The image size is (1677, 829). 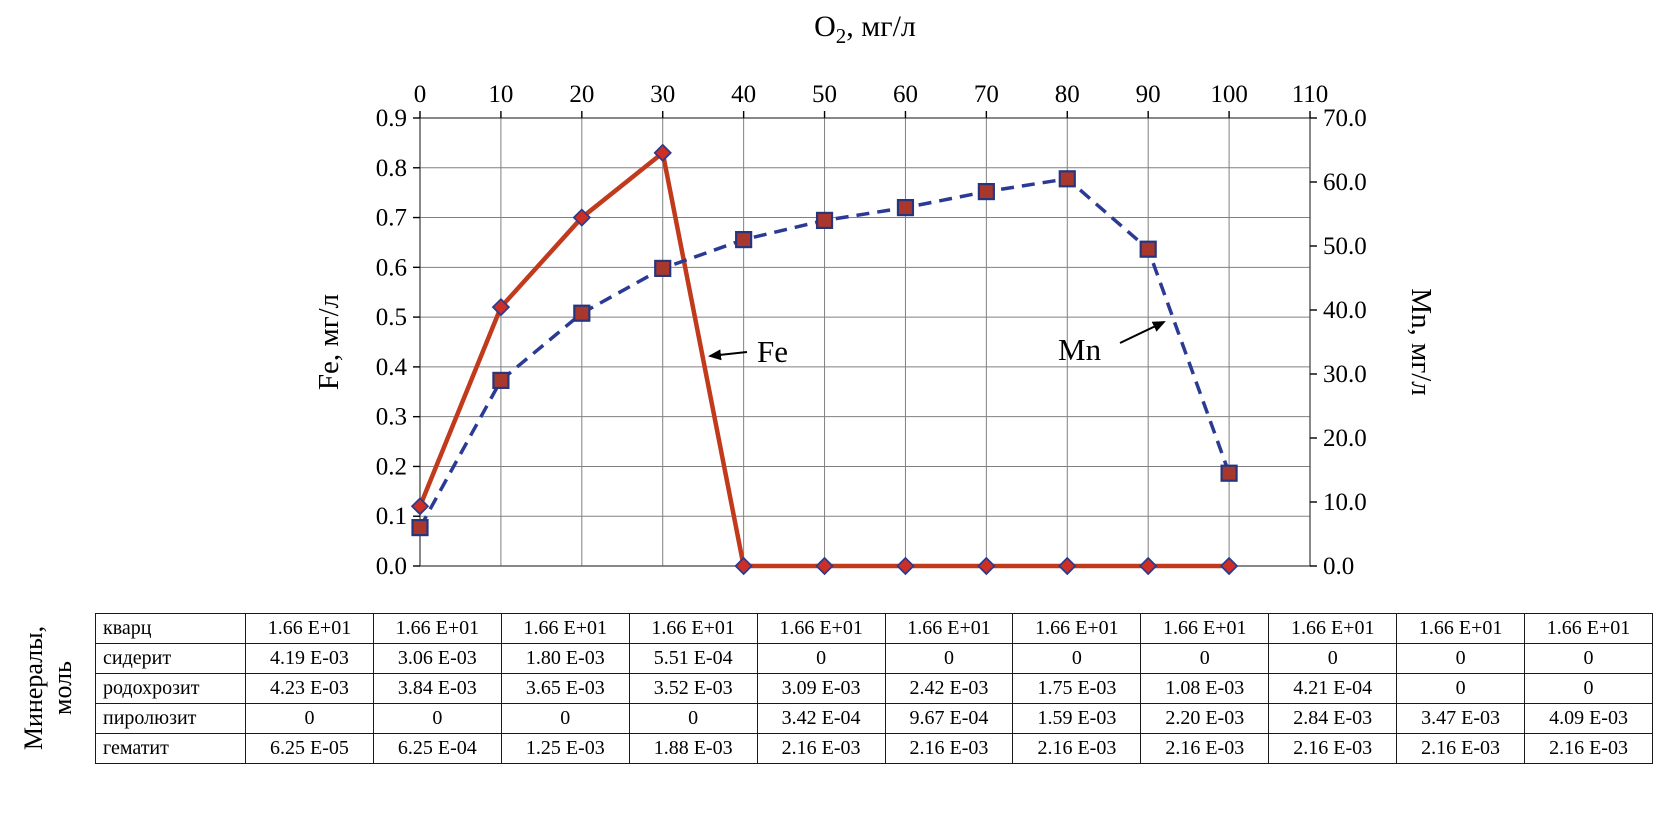 What do you see at coordinates (391, 317) in the screenshot?
I see `y-left-tick-label: 0.5` at bounding box center [391, 317].